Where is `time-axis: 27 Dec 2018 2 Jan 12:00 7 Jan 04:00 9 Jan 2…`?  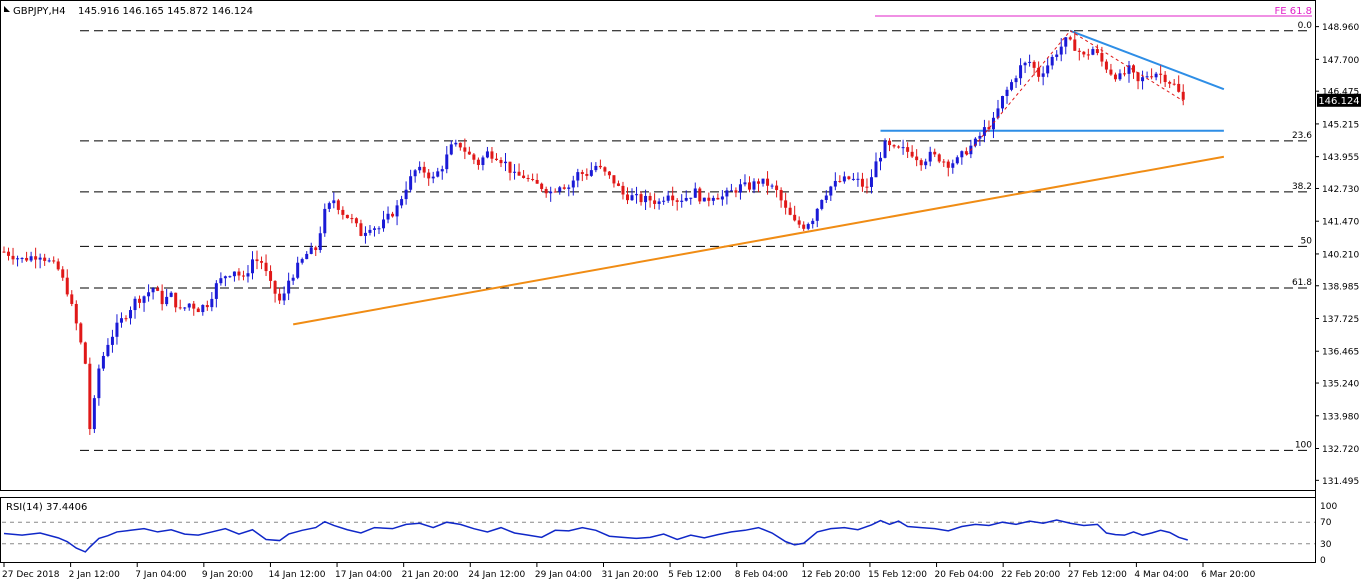 time-axis: 27 Dec 2018 2 Jan 12:00 7 Jan 04:00 9 Jan 2… is located at coordinates (629, 571).